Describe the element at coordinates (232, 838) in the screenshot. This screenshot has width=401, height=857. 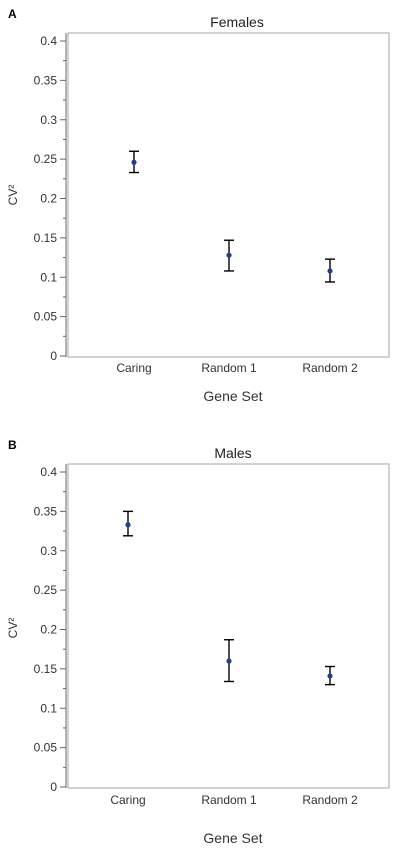
I see `panel-b-x-axis-label: Gene Set` at that location.